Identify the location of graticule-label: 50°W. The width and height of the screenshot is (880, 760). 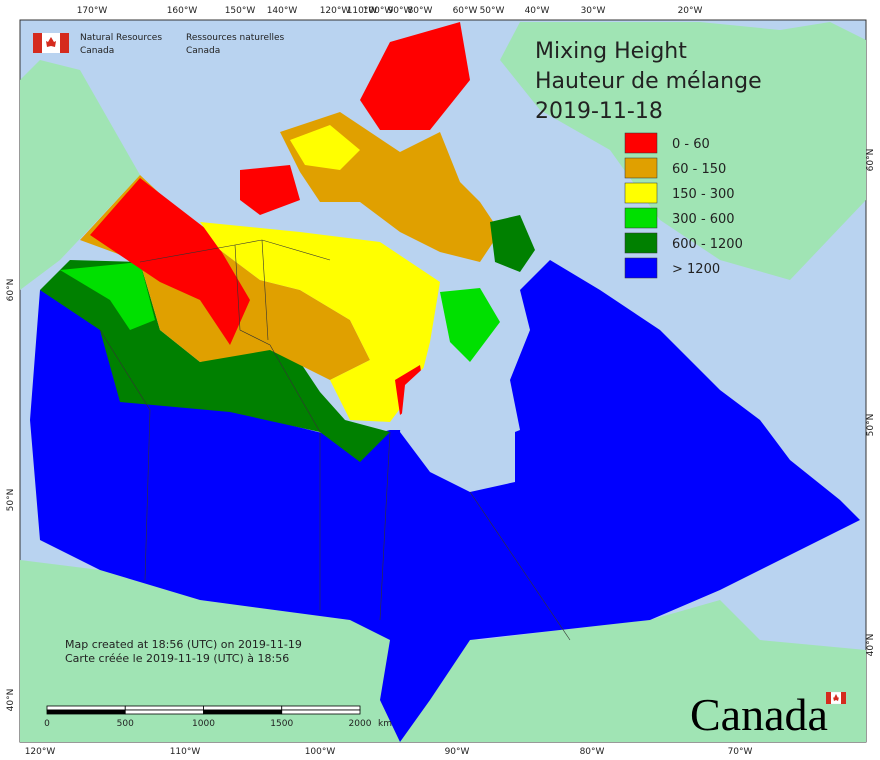
(492, 11).